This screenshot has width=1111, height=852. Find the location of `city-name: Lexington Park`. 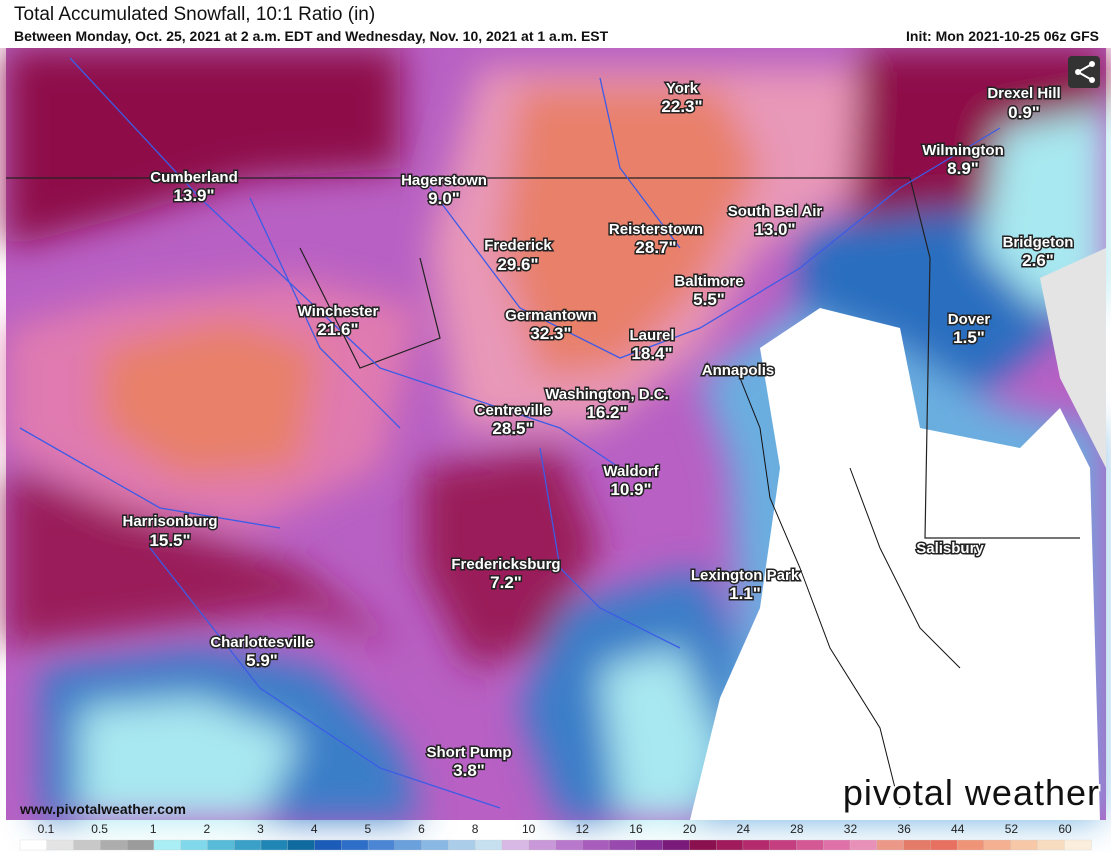

city-name: Lexington Park is located at coordinates (745, 575).